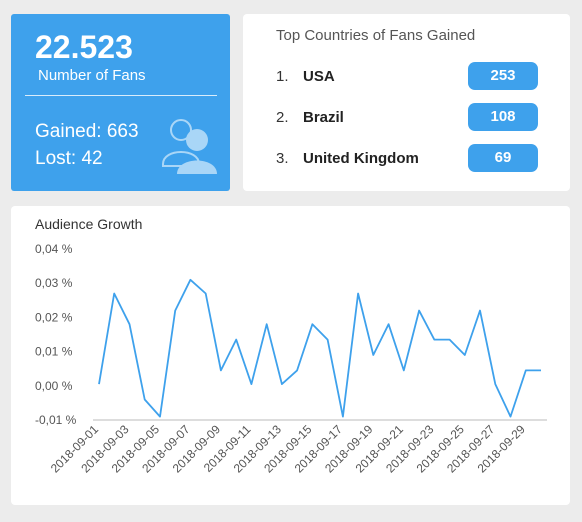 The image size is (582, 522). I want to click on country-row: 3. United Kingdom 69, so click(407, 158).